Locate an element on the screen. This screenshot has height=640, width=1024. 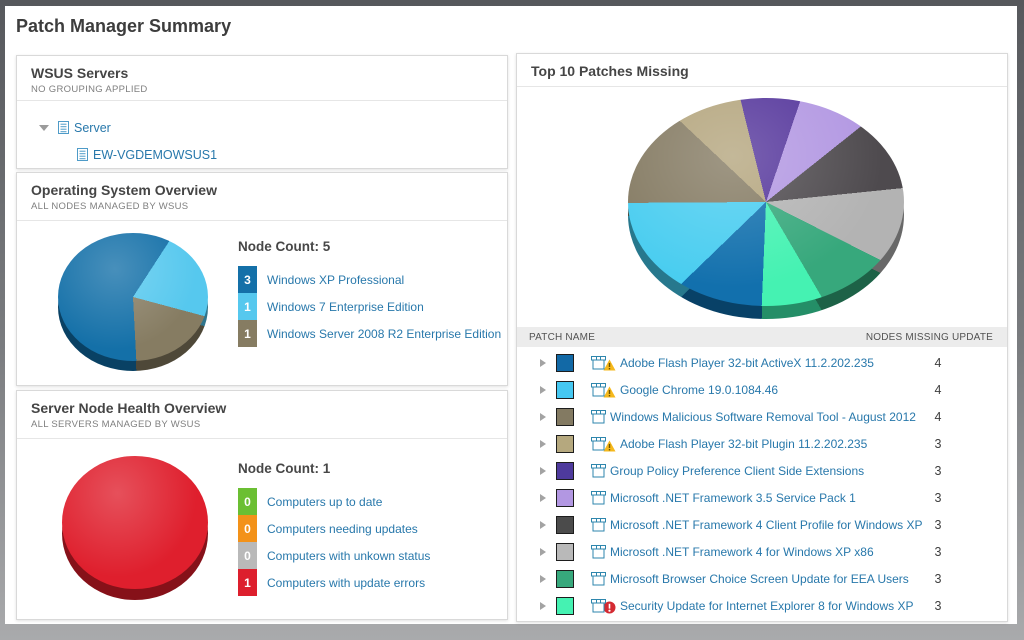
patch-table-row: Google Chrome 19.0.1084.46 4 is located at coordinates (762, 389).